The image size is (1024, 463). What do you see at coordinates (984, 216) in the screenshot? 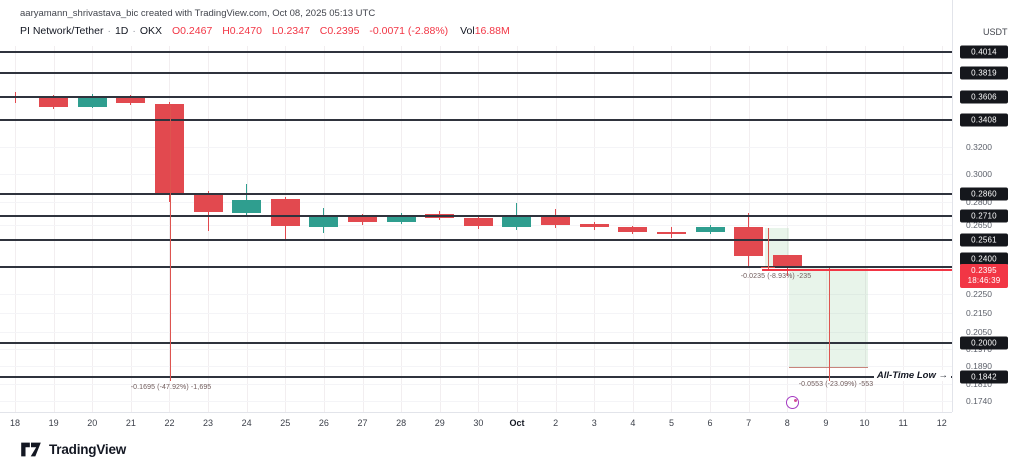
I see `price-level-badge: 0.2710` at bounding box center [984, 216].